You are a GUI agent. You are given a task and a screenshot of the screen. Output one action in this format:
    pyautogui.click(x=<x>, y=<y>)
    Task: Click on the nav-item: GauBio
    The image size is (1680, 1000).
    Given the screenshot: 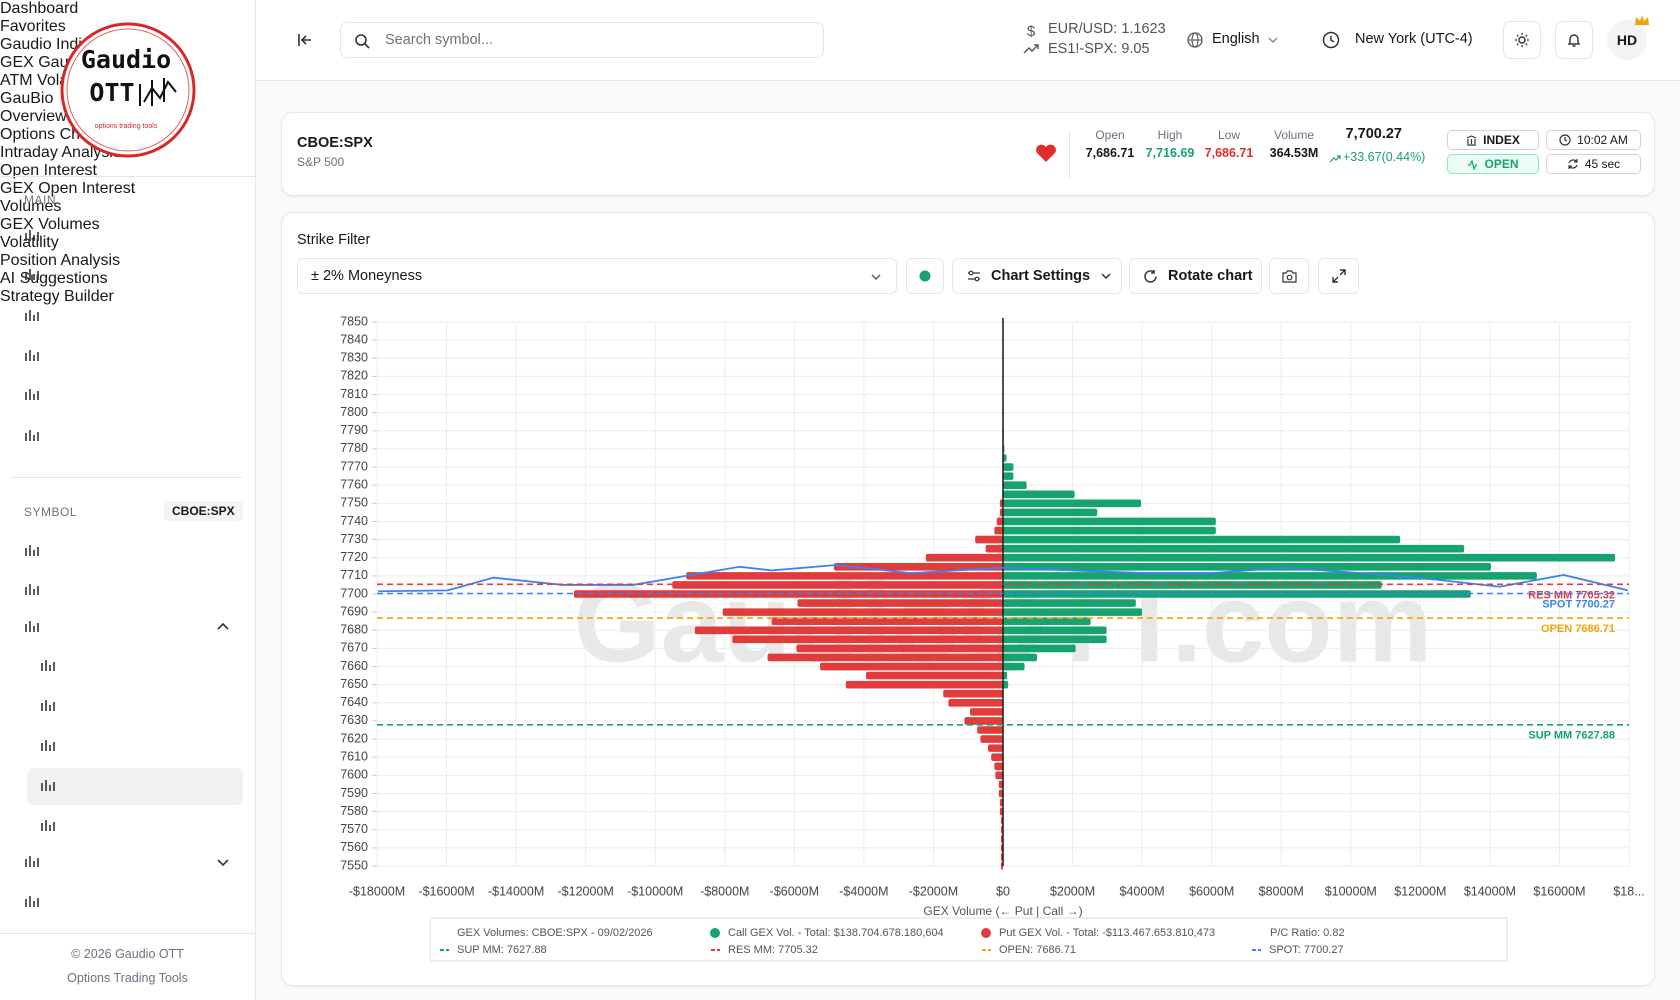 What is the action you would take?
    pyautogui.click(x=27, y=98)
    